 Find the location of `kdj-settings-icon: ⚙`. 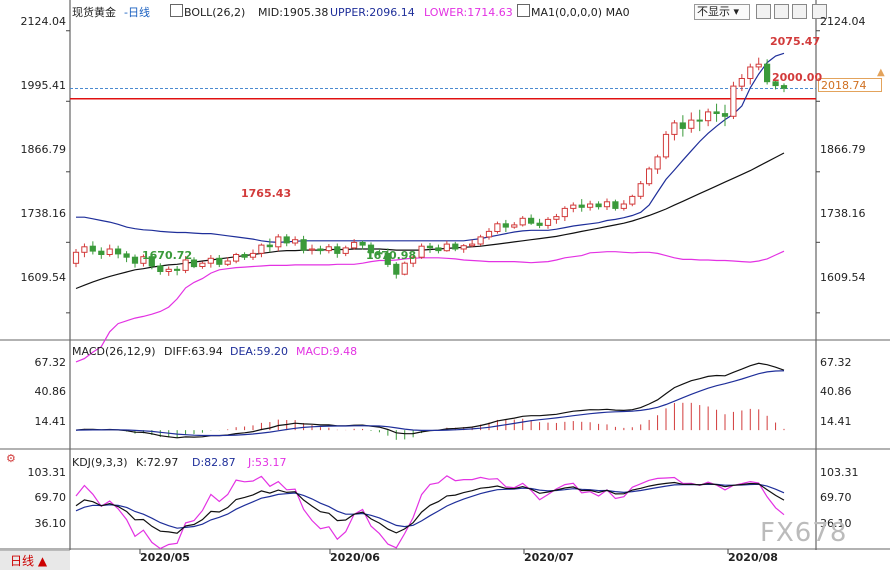

kdj-settings-icon: ⚙ is located at coordinates (11, 458).